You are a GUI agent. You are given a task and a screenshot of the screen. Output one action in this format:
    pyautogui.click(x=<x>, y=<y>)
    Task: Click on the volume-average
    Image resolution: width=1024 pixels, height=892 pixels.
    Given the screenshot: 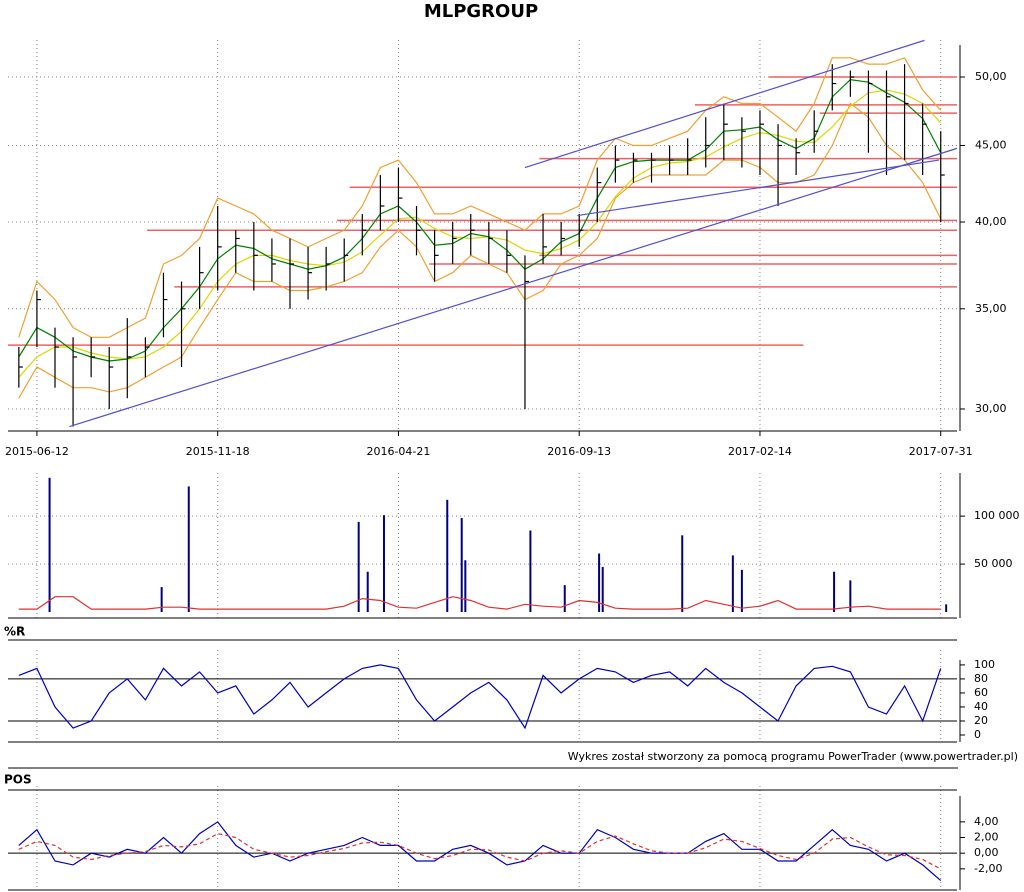 What is the action you would take?
    pyautogui.click(x=479, y=603)
    